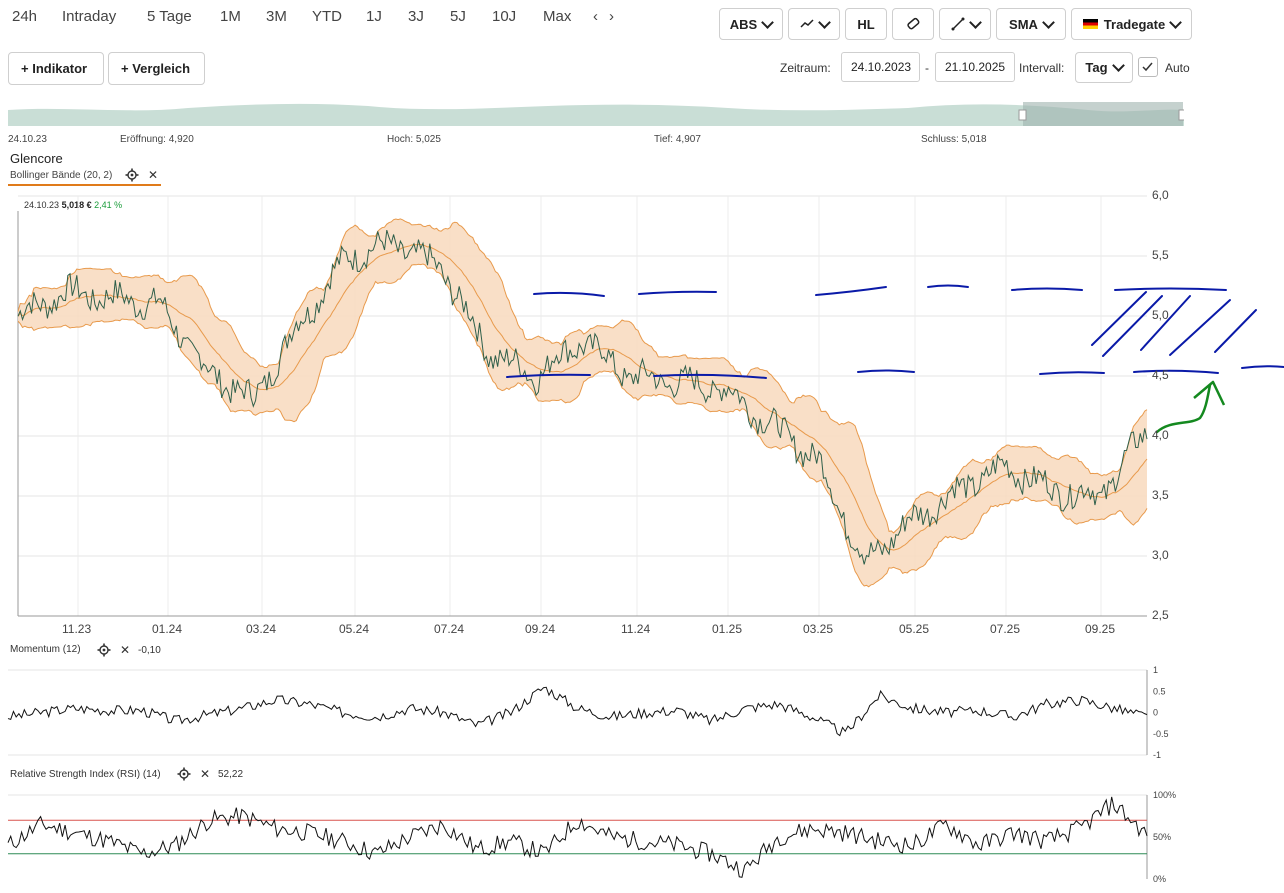  What do you see at coordinates (1159, 691) in the screenshot?
I see `momentum-tick-label: 0.5` at bounding box center [1159, 691].